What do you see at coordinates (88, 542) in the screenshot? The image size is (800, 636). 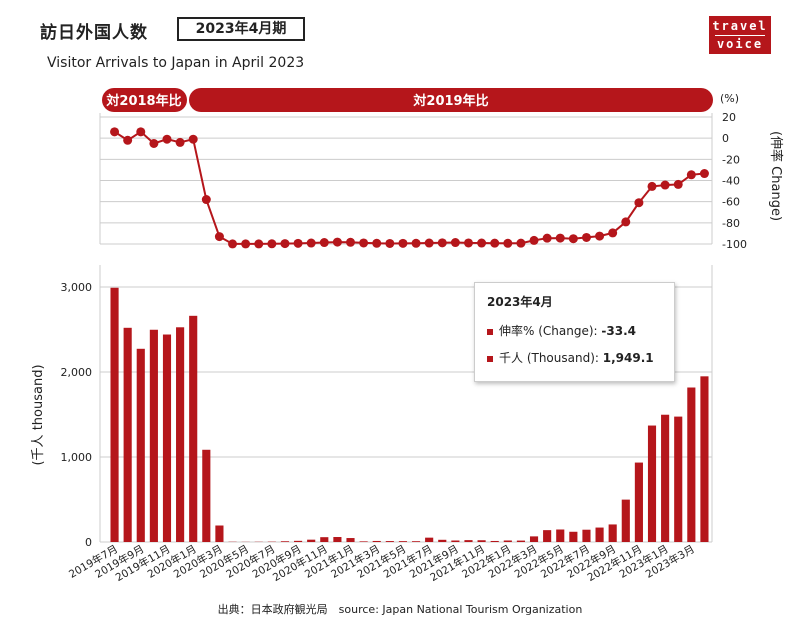 I see `bar-tick-label: 0` at bounding box center [88, 542].